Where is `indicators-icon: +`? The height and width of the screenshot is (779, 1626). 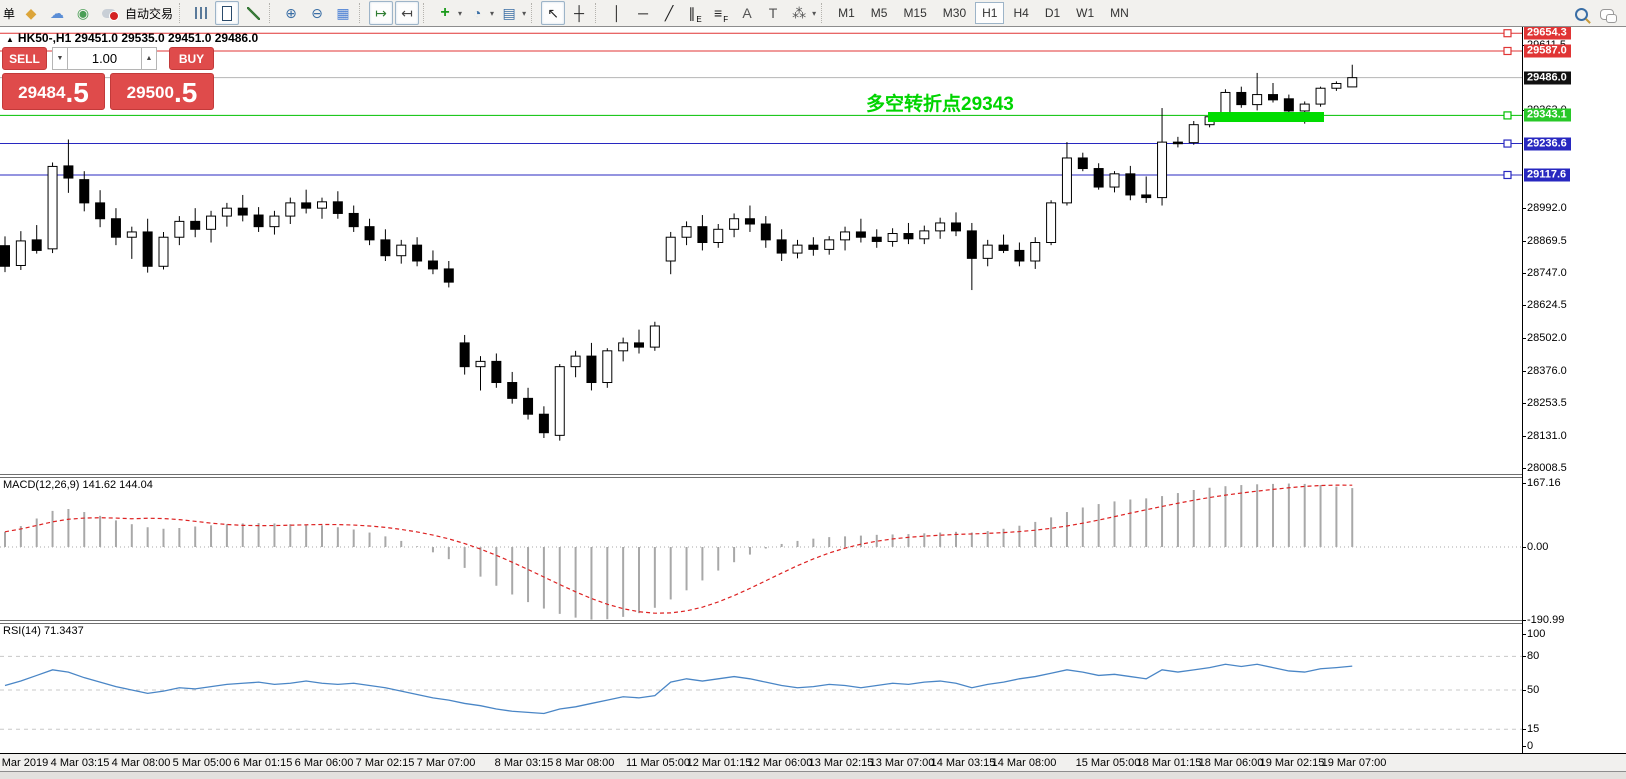
indicators-icon: + is located at coordinates (445, 13).